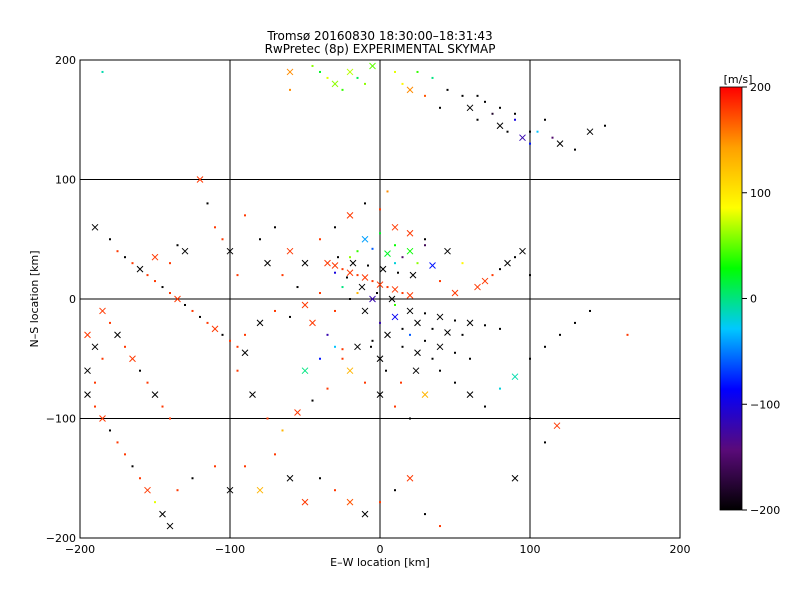 The height and width of the screenshot is (600, 800). Describe the element at coordinates (65, 60) in the screenshot. I see `y-tick-label: 200` at that location.